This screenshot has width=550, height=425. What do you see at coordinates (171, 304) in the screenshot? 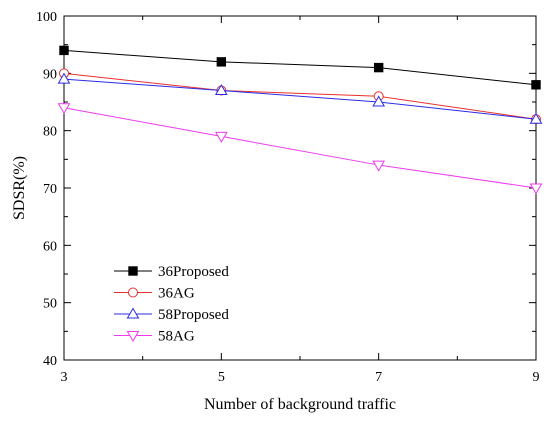
I see `legend: 36Proposed 36AG 58Proposed 58AG` at bounding box center [171, 304].